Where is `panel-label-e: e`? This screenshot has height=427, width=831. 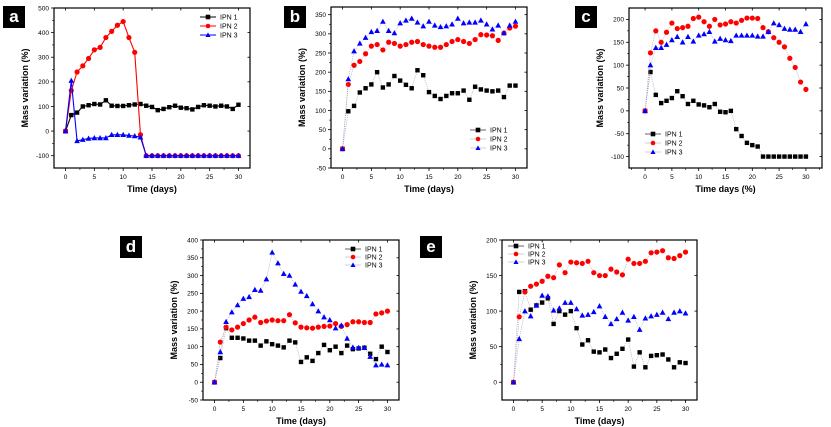 panel-label-e: e is located at coordinates (431, 247).